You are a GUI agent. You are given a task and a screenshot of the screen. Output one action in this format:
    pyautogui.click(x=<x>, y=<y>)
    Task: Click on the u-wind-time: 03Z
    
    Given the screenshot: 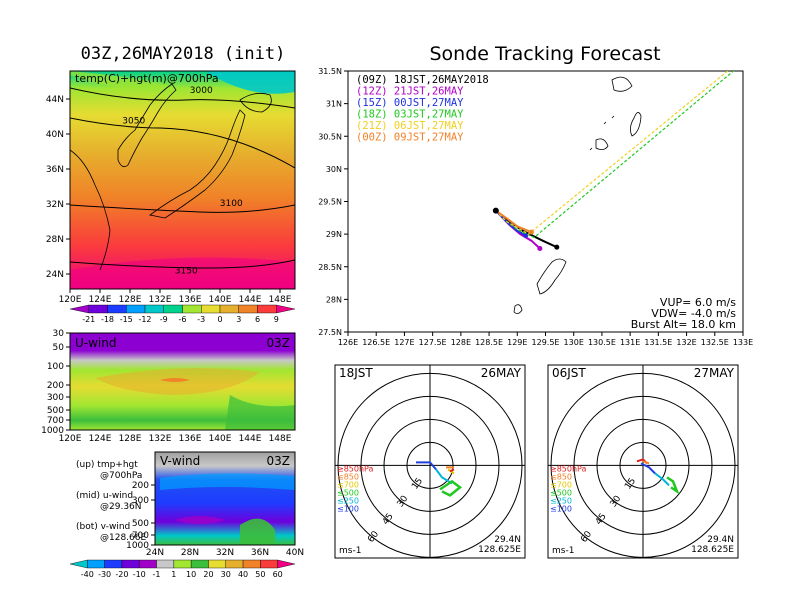 What is the action you would take?
    pyautogui.click(x=279, y=343)
    